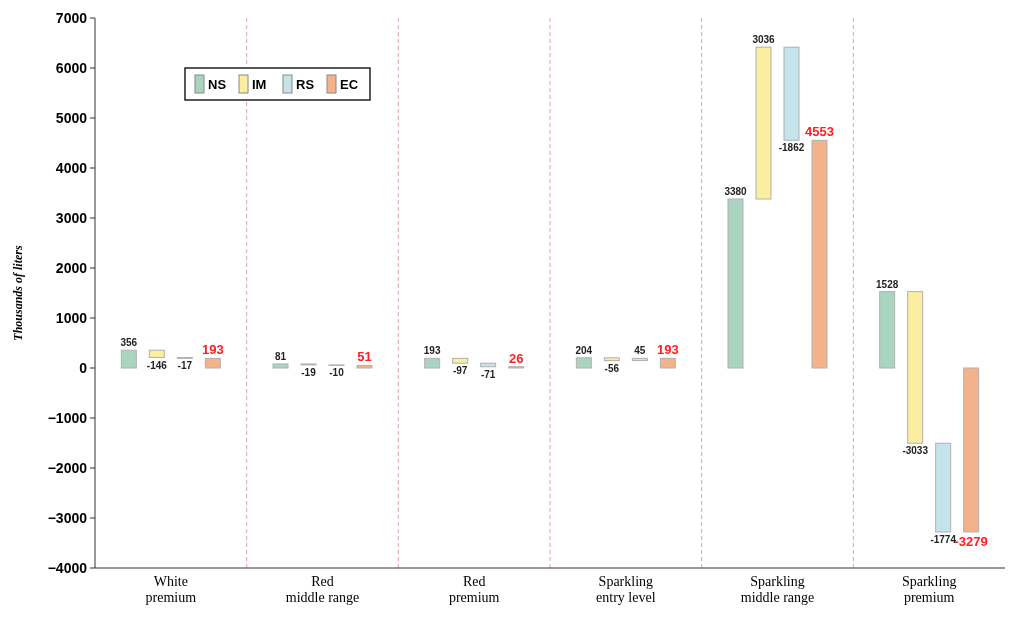 This screenshot has width=1015, height=618. Describe the element at coordinates (71, 67) in the screenshot. I see `y-tick-label: 6000` at that location.